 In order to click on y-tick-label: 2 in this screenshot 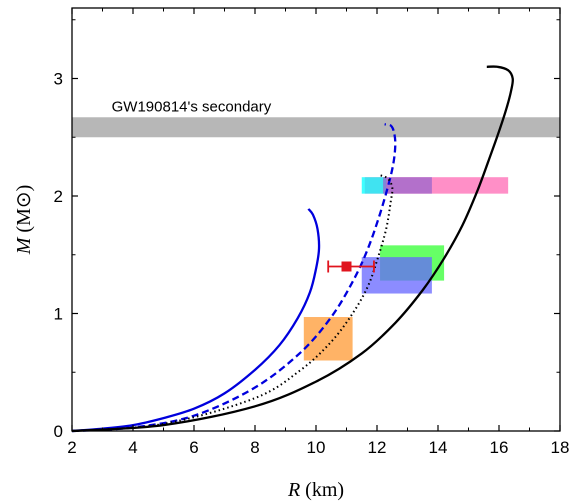, I will do `click(58, 196)`.